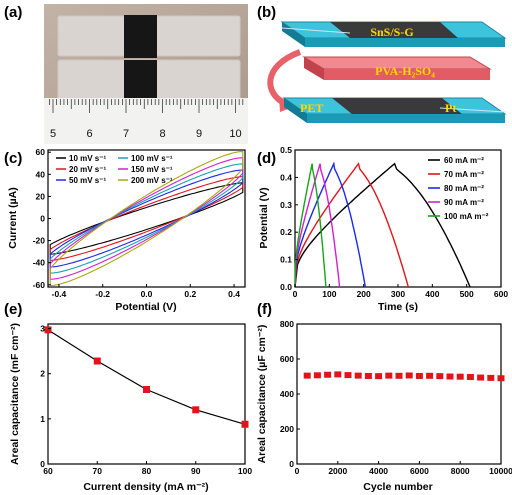 This screenshot has height=495, width=512. I want to click on cv-legend-entry: 20 mV s⁻¹, so click(87, 169).